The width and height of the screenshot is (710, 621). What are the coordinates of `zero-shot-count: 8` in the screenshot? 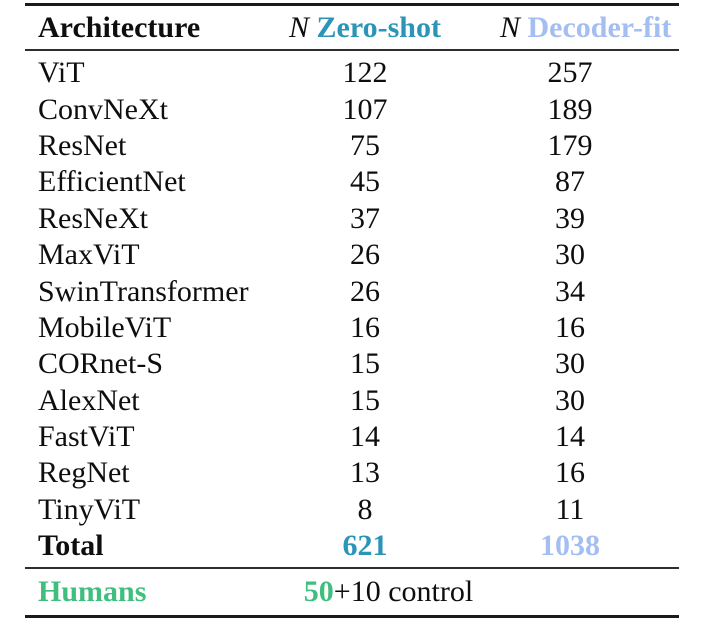 It's located at (365, 509).